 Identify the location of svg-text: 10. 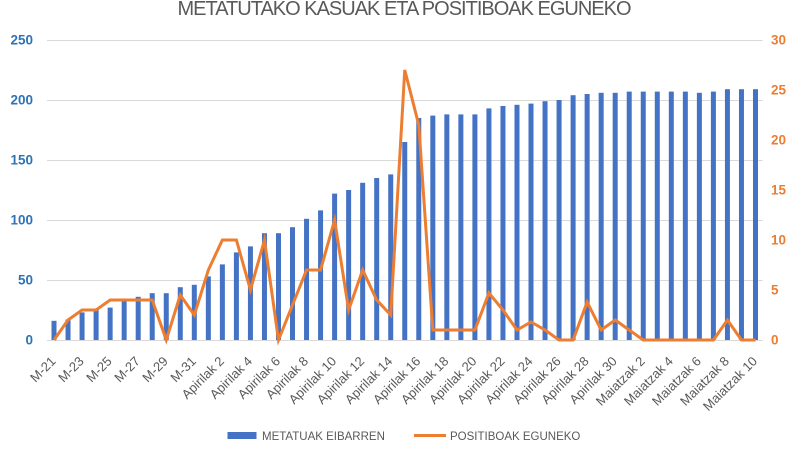
(778, 240).